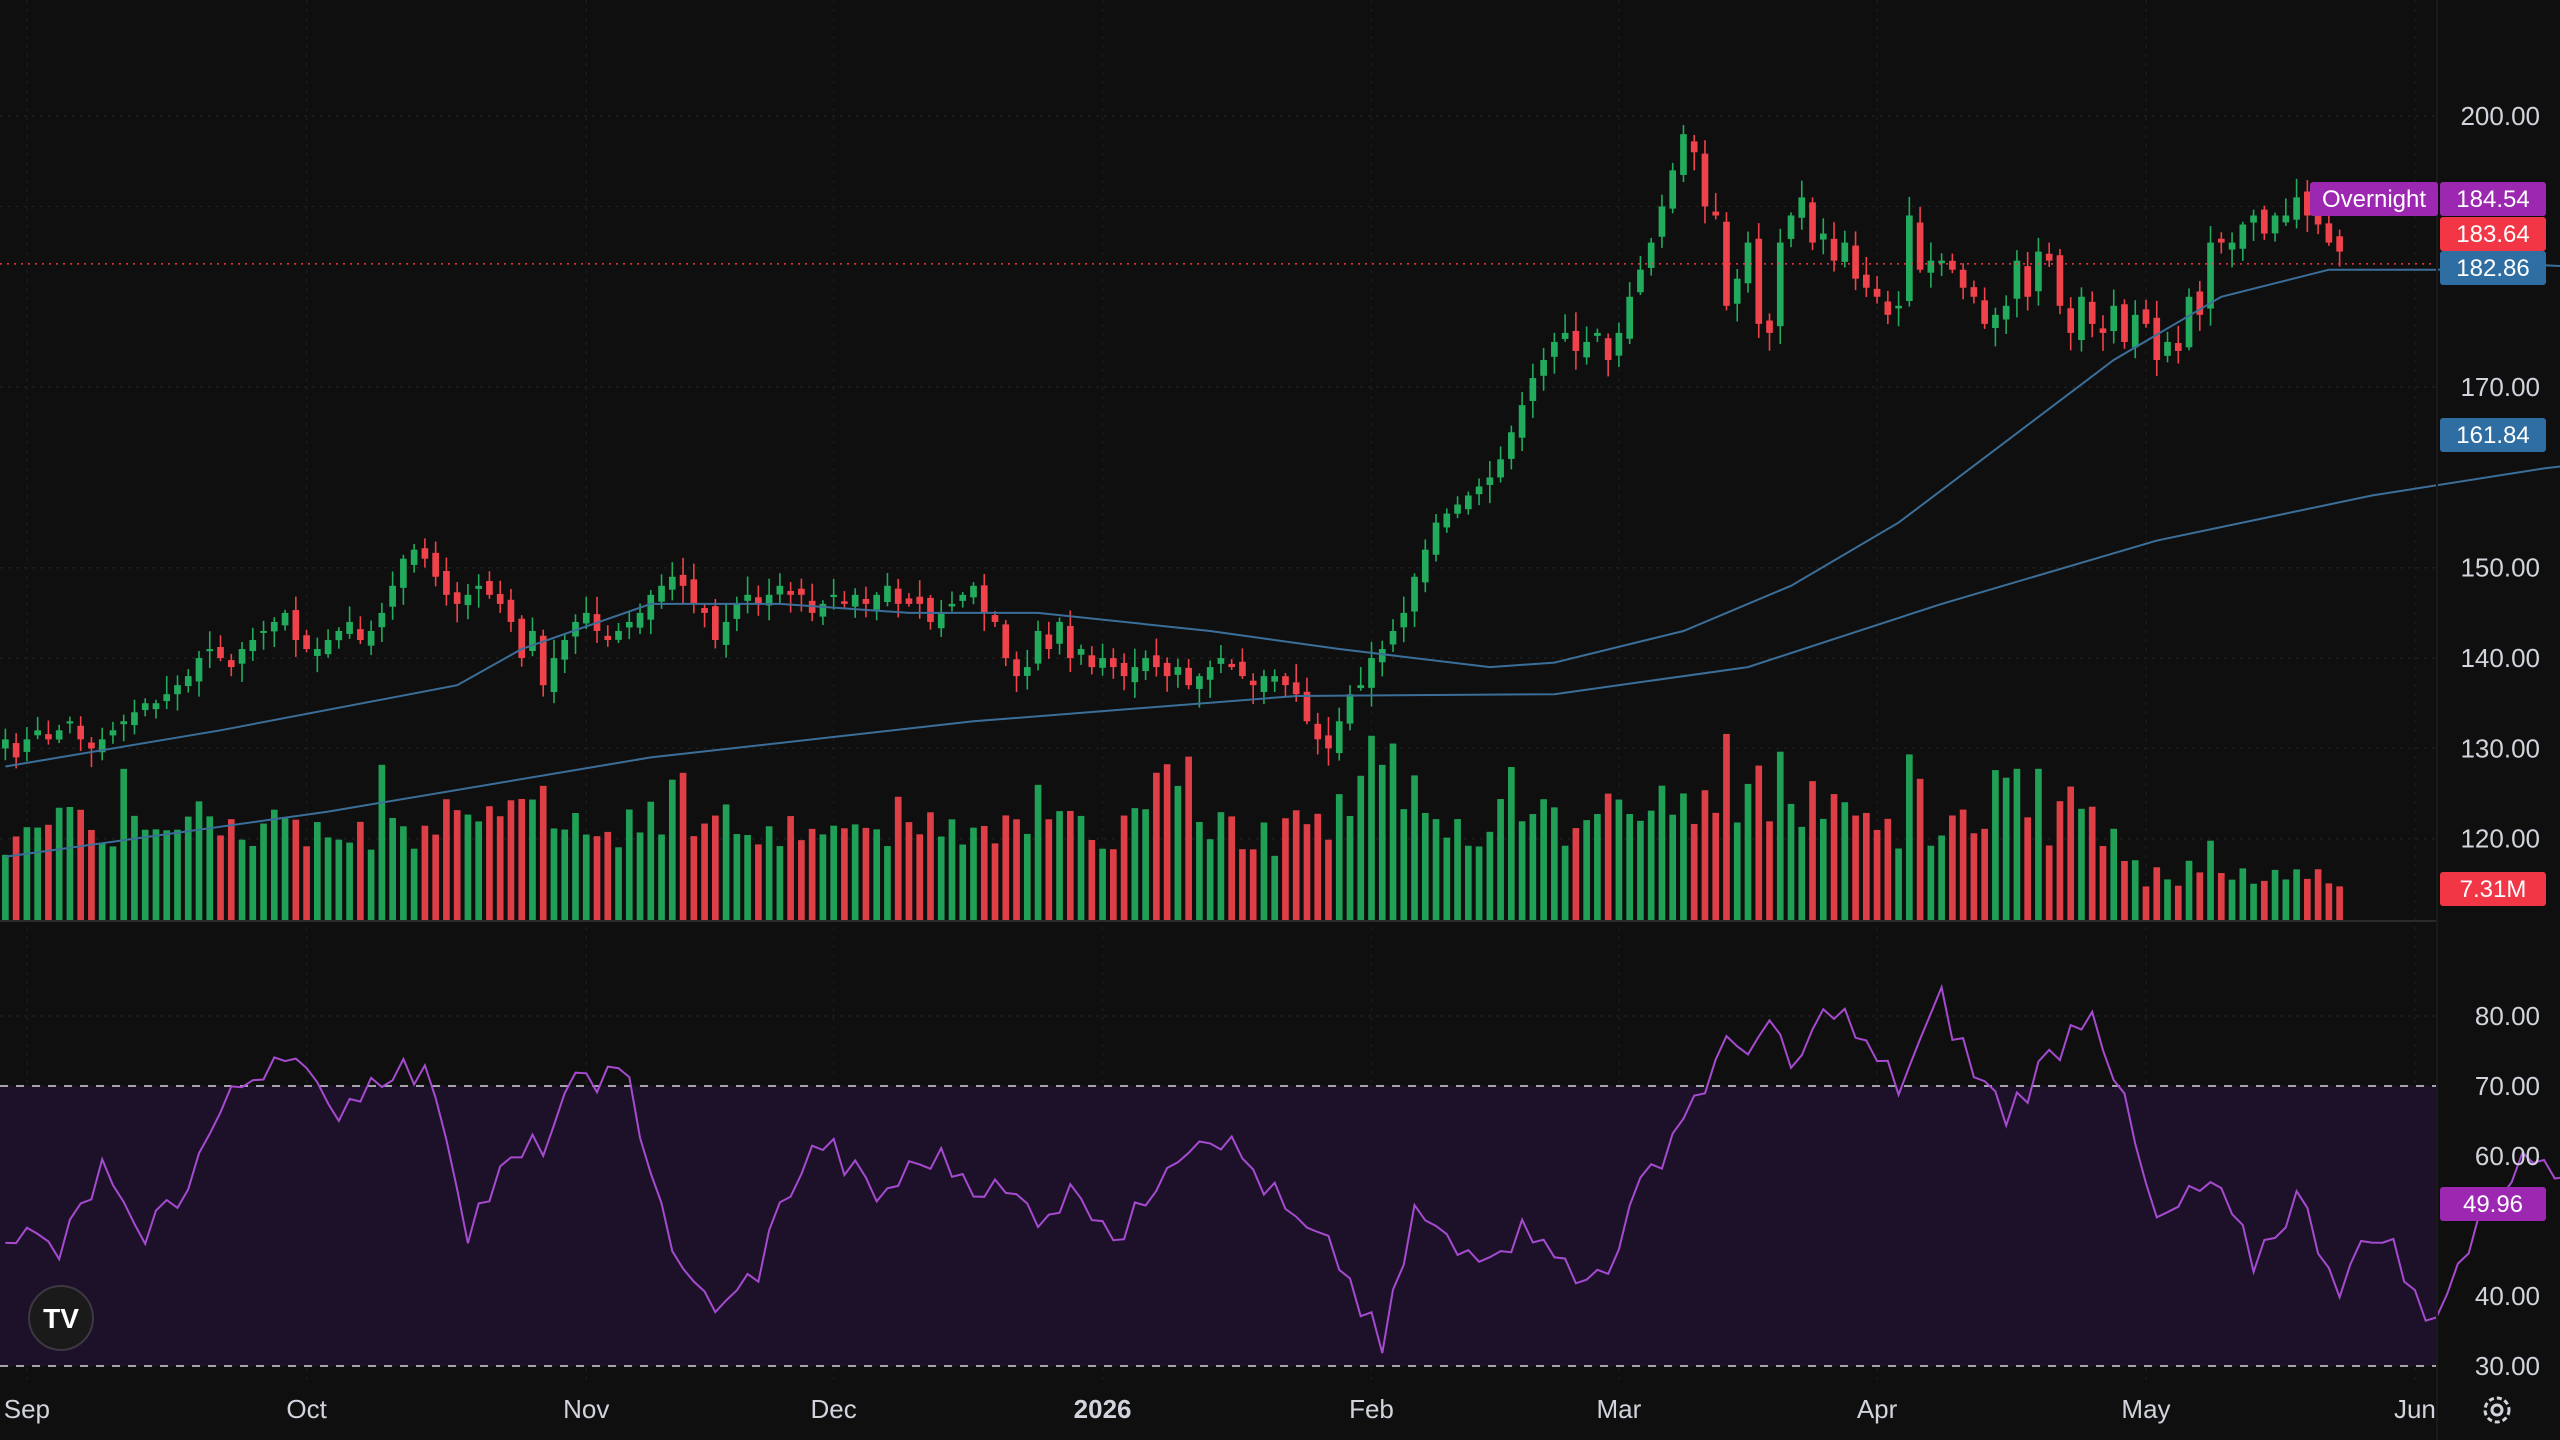 Image resolution: width=2560 pixels, height=1440 pixels. I want to click on tradingview-logo: TV, so click(61, 1318).